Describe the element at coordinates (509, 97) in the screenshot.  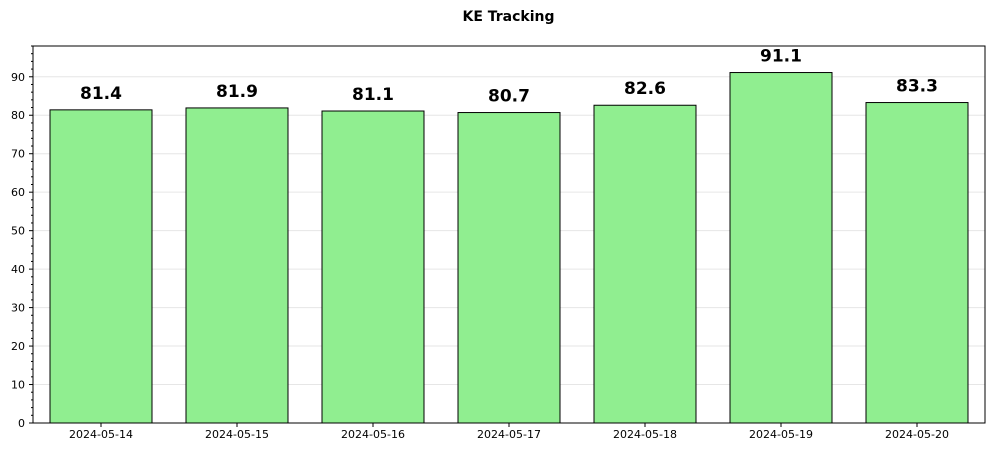
I see `value-label: 80.7` at that location.